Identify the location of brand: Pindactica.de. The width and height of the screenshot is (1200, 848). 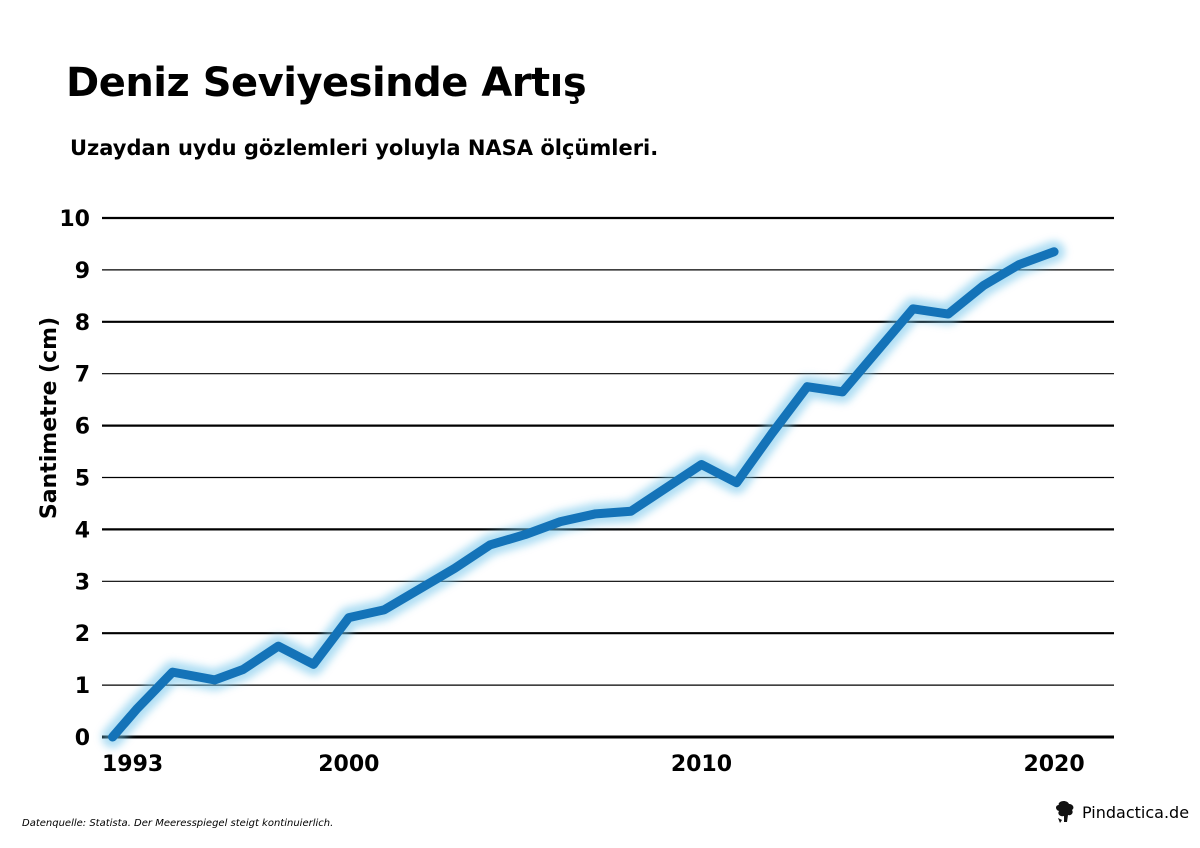
(1121, 812).